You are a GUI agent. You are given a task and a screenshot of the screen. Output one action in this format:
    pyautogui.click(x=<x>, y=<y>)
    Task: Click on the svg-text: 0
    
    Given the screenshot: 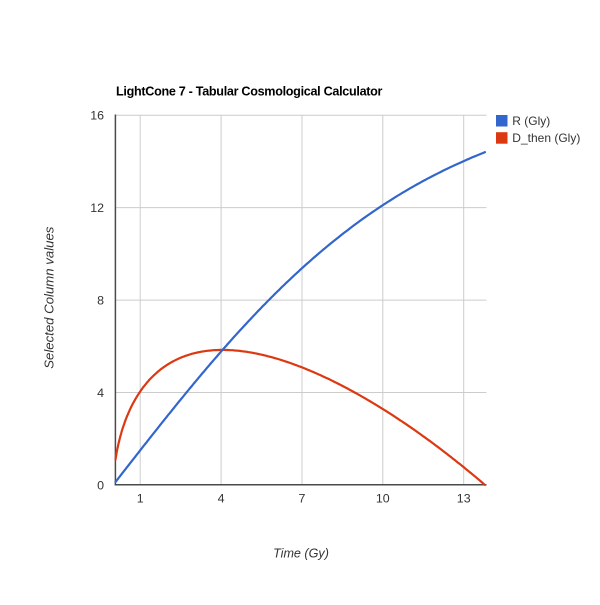 What is the action you would take?
    pyautogui.click(x=100, y=485)
    